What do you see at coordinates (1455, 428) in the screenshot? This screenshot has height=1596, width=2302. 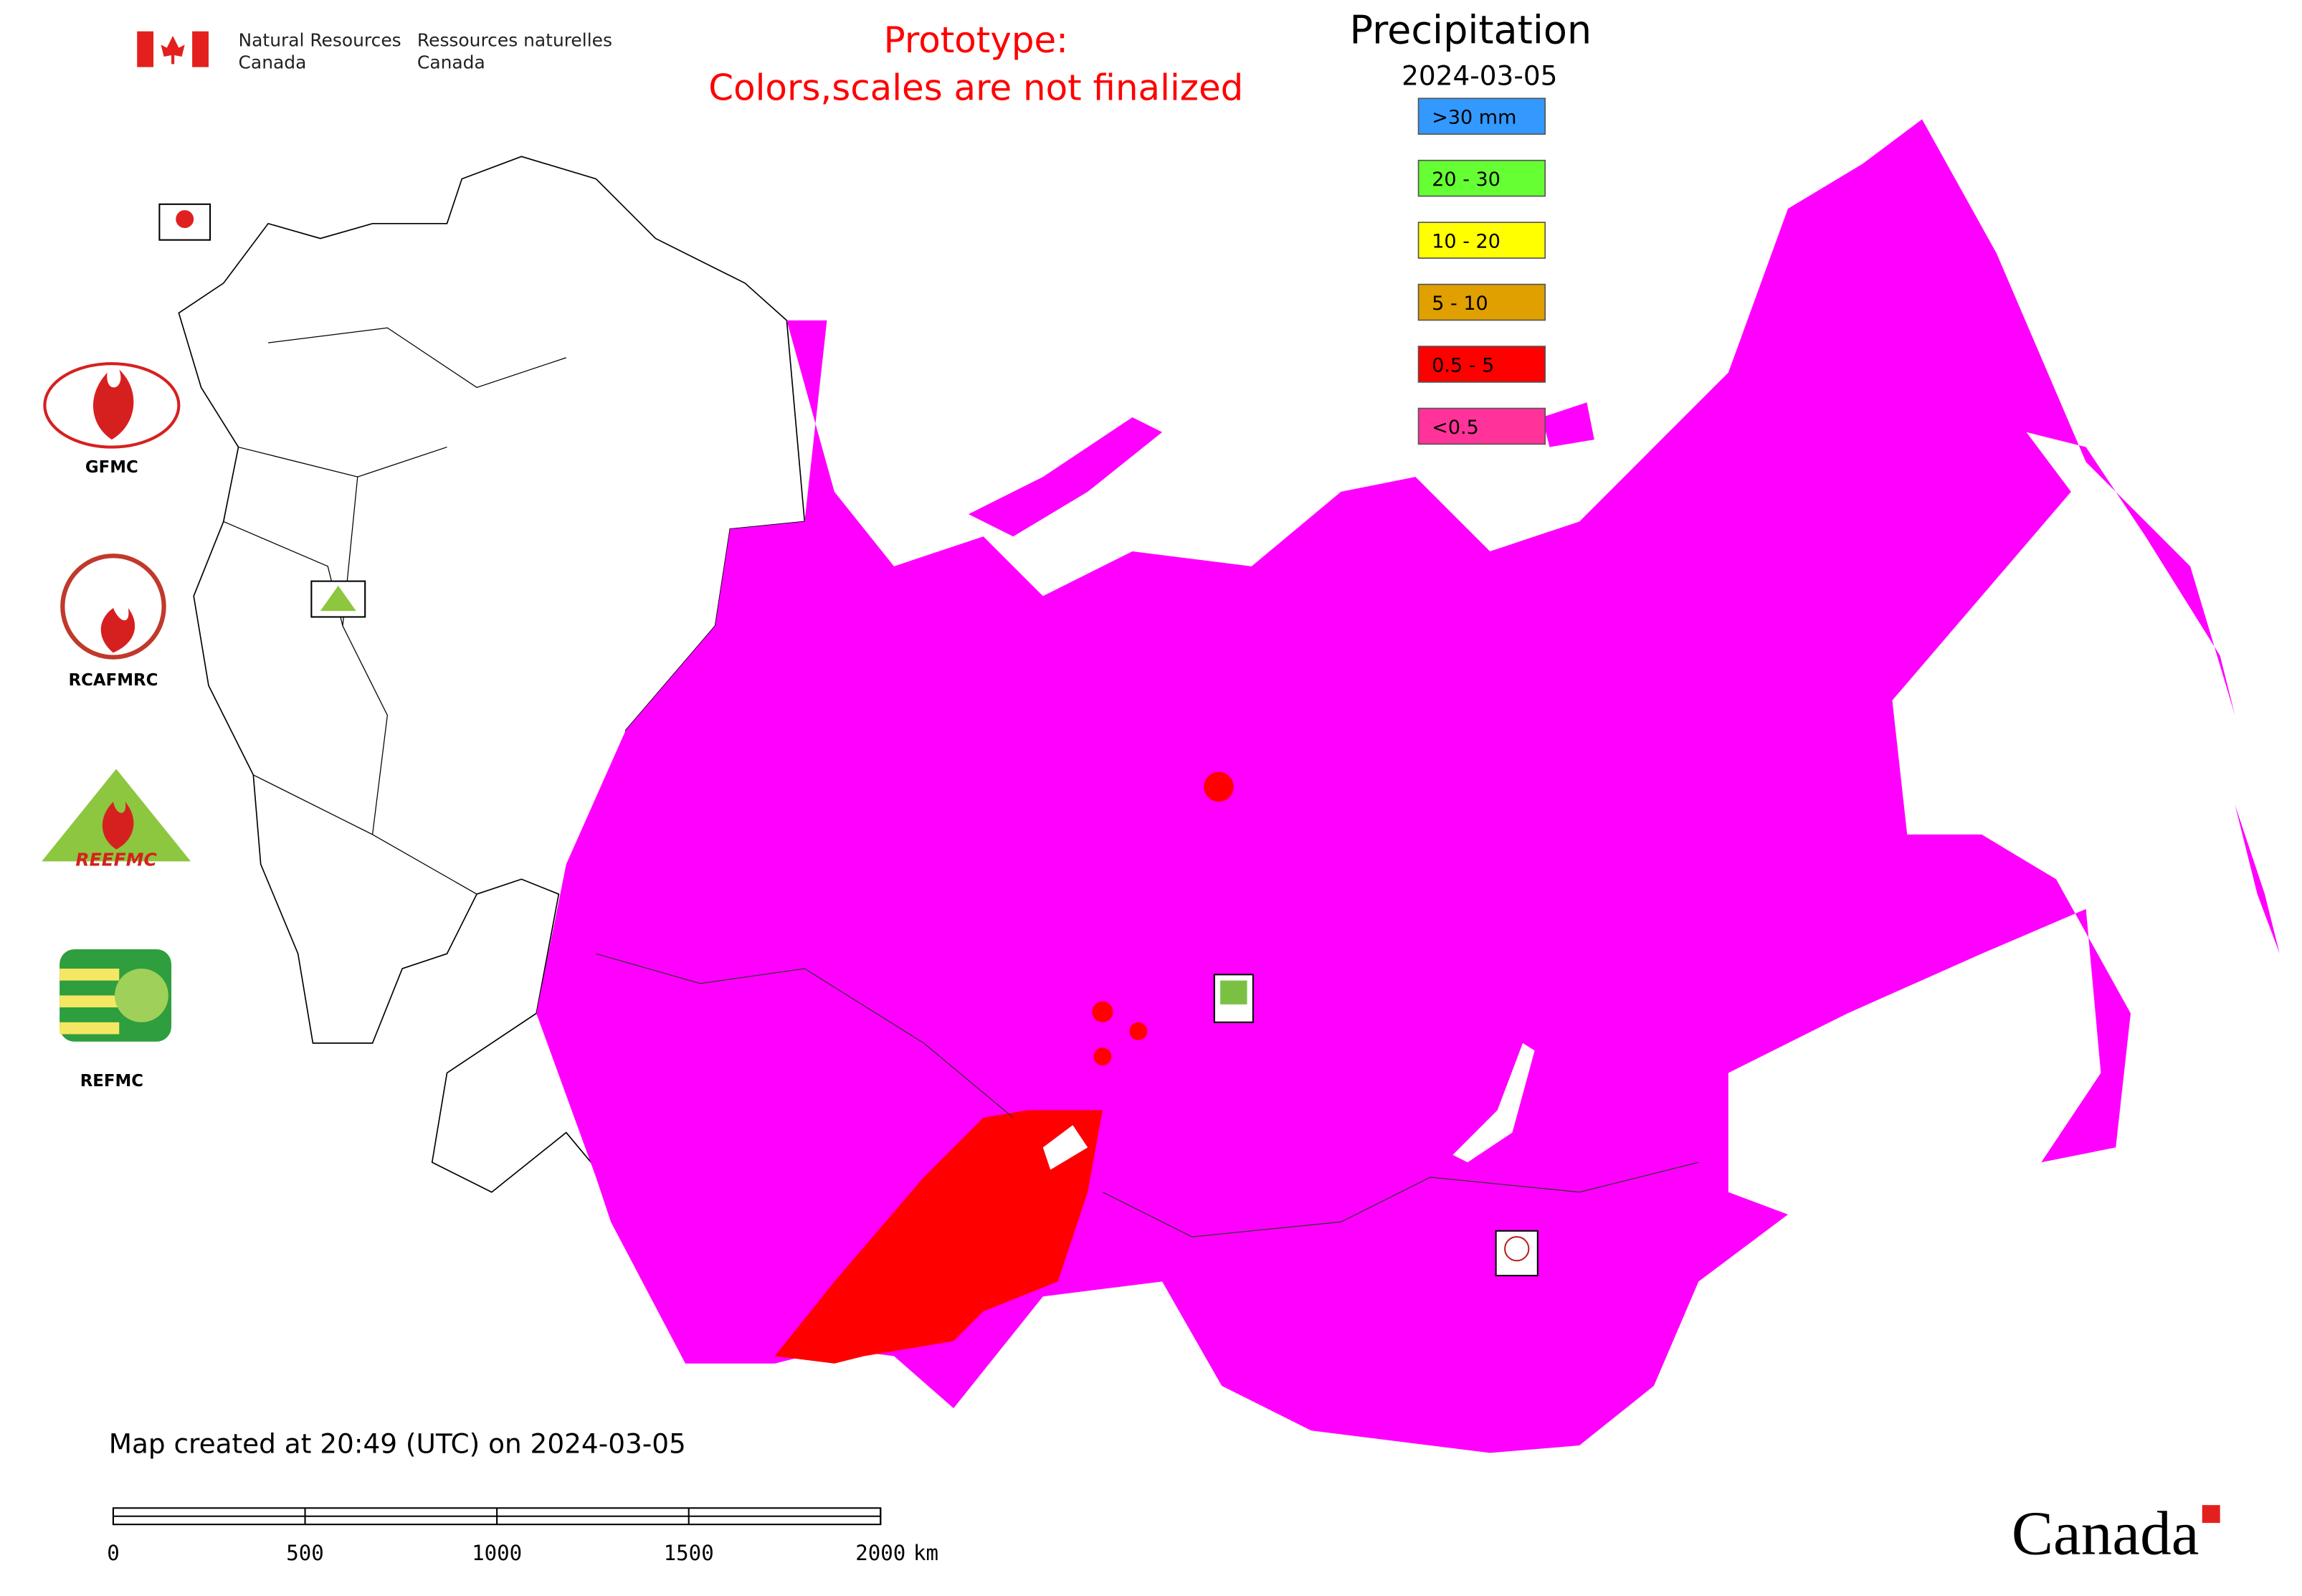 I see `legend-label: <0.5` at bounding box center [1455, 428].